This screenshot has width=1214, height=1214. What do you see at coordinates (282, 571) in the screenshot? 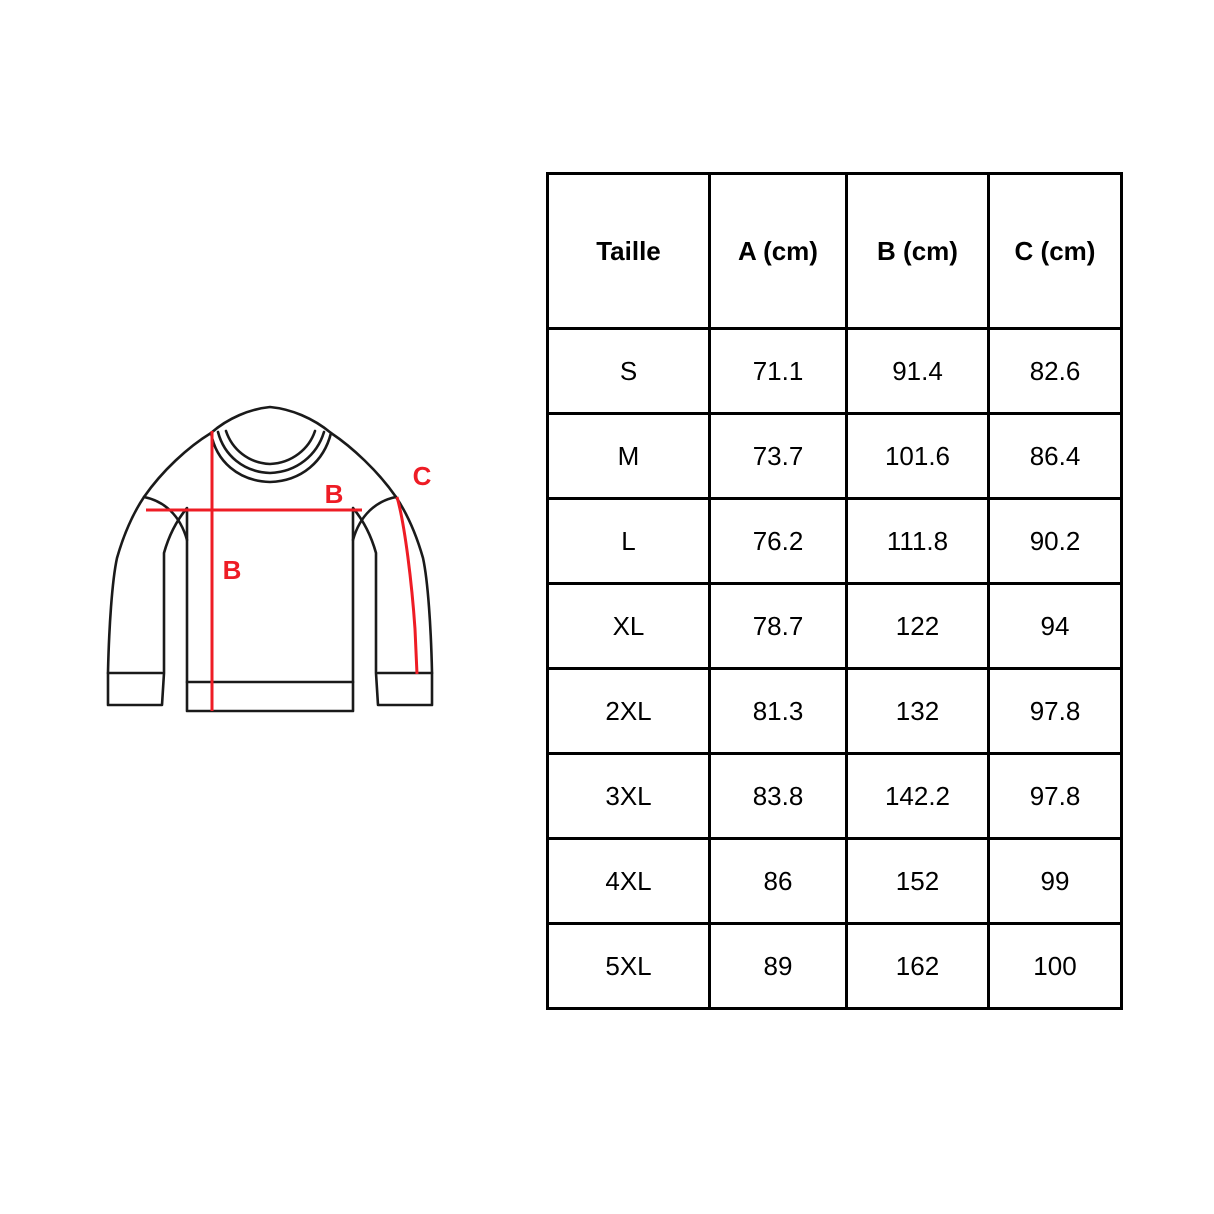
I see `measurement-lines-group` at bounding box center [282, 571].